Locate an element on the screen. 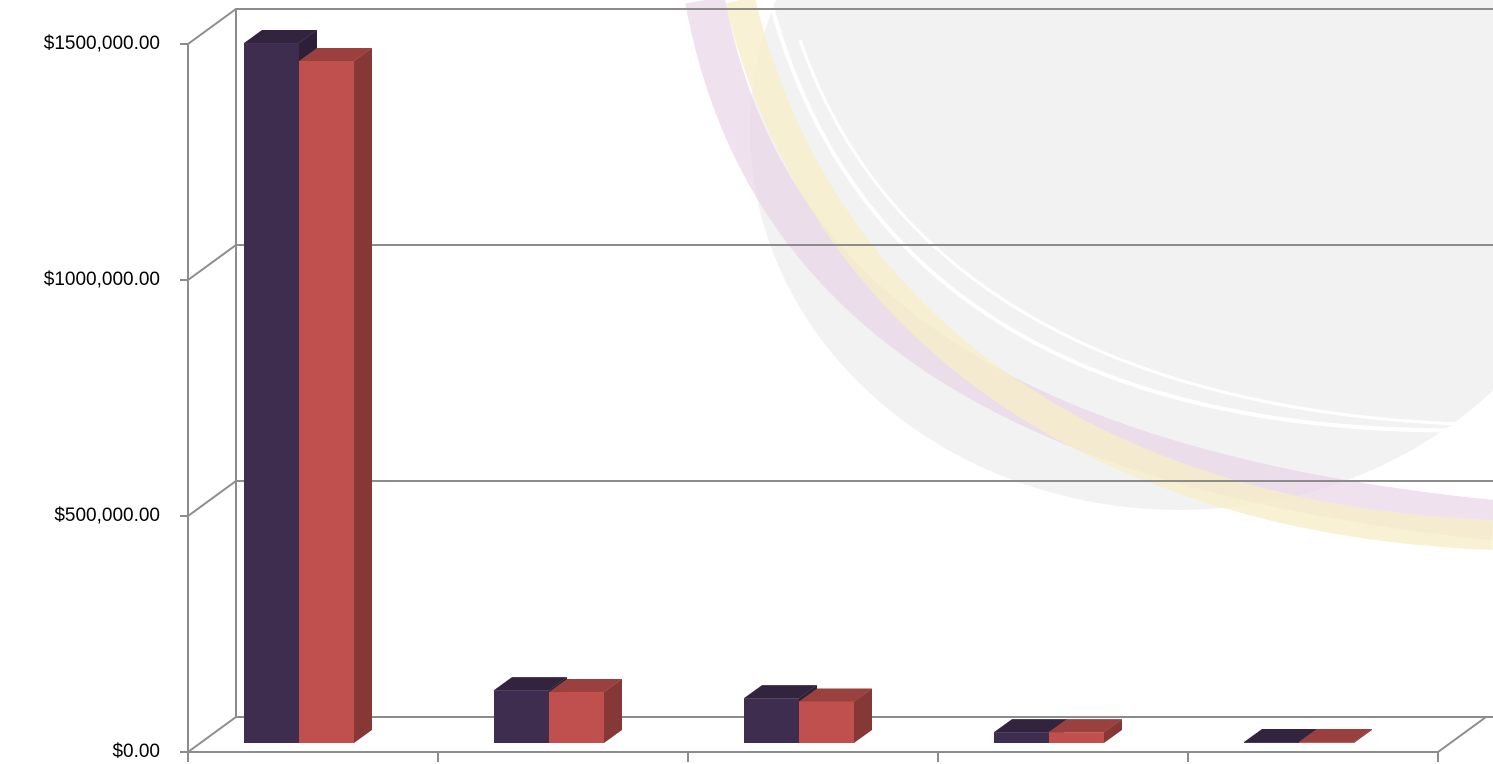 The width and height of the screenshot is (1493, 764). y-tick-label: $1000,000.00 is located at coordinates (102, 279).